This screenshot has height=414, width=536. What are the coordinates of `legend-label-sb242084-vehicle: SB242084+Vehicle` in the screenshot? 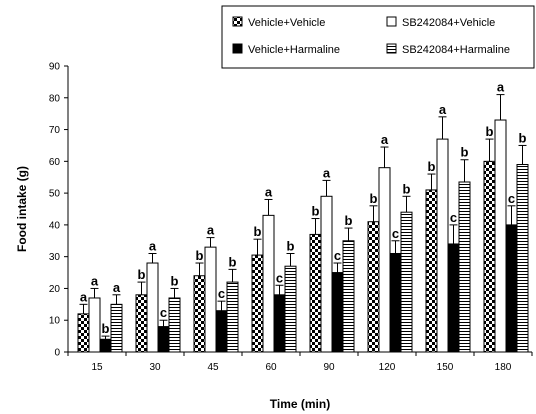 It's located at (448, 23).